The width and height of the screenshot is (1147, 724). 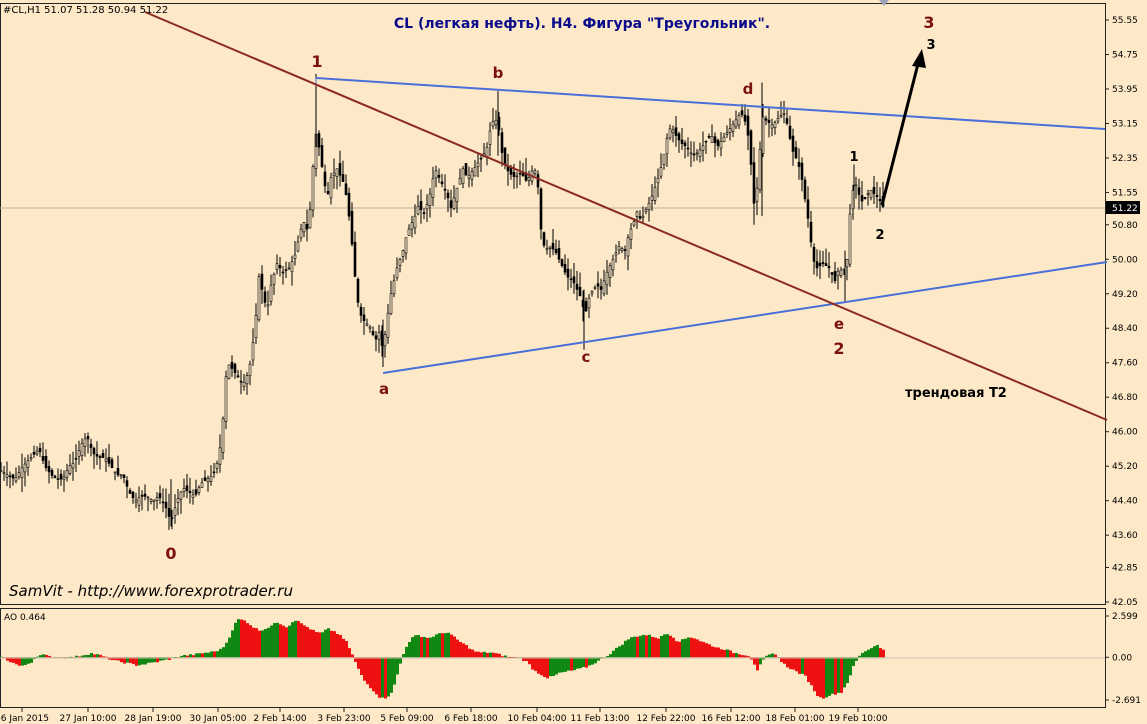 I want to click on chart-shift-marker, so click(x=884, y=3).